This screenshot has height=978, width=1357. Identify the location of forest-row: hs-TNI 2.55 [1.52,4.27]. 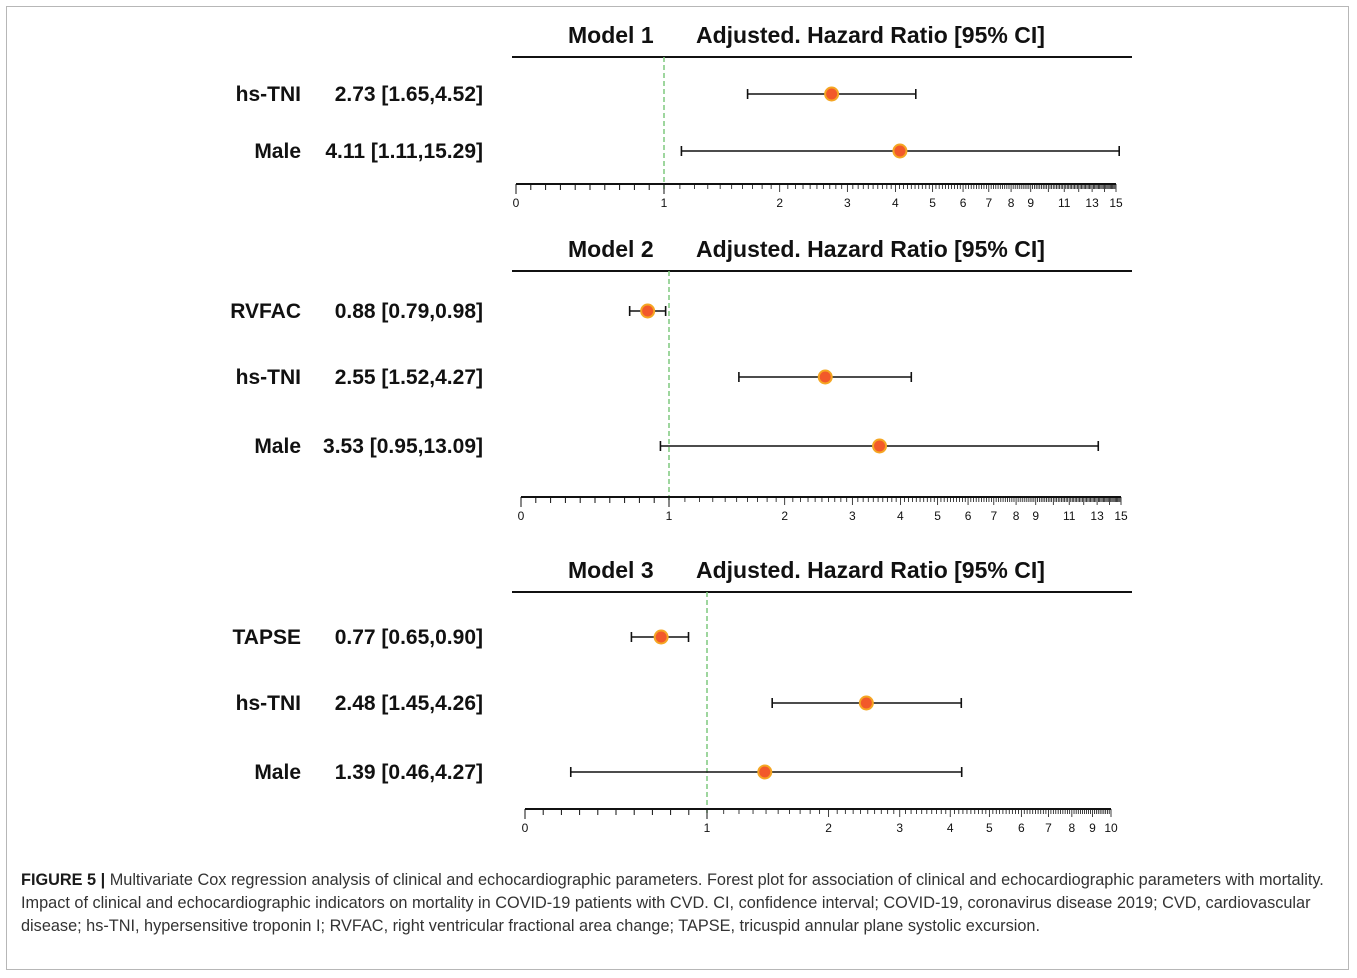
(574, 377).